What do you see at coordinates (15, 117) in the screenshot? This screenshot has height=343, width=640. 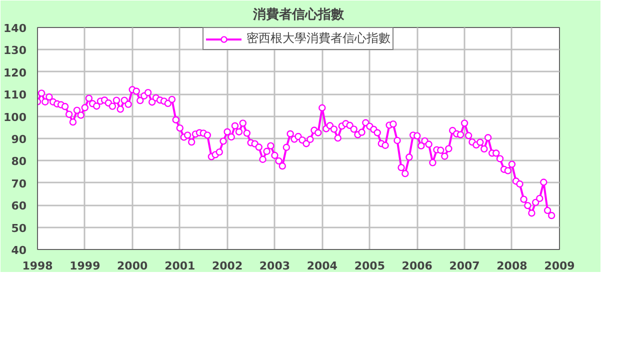 I see `y-tick-label: 100` at bounding box center [15, 117].